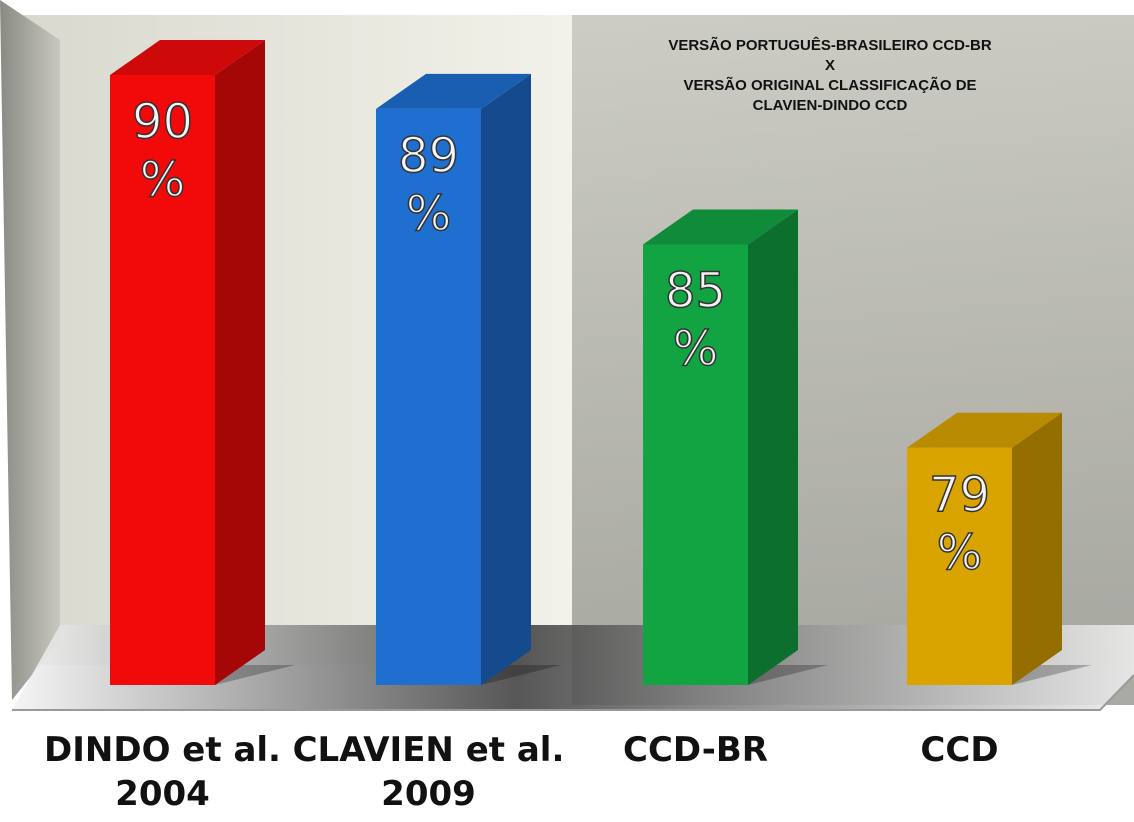 This screenshot has height=822, width=1134. What do you see at coordinates (573, 692) in the screenshot?
I see `floor-edge` at bounding box center [573, 692].